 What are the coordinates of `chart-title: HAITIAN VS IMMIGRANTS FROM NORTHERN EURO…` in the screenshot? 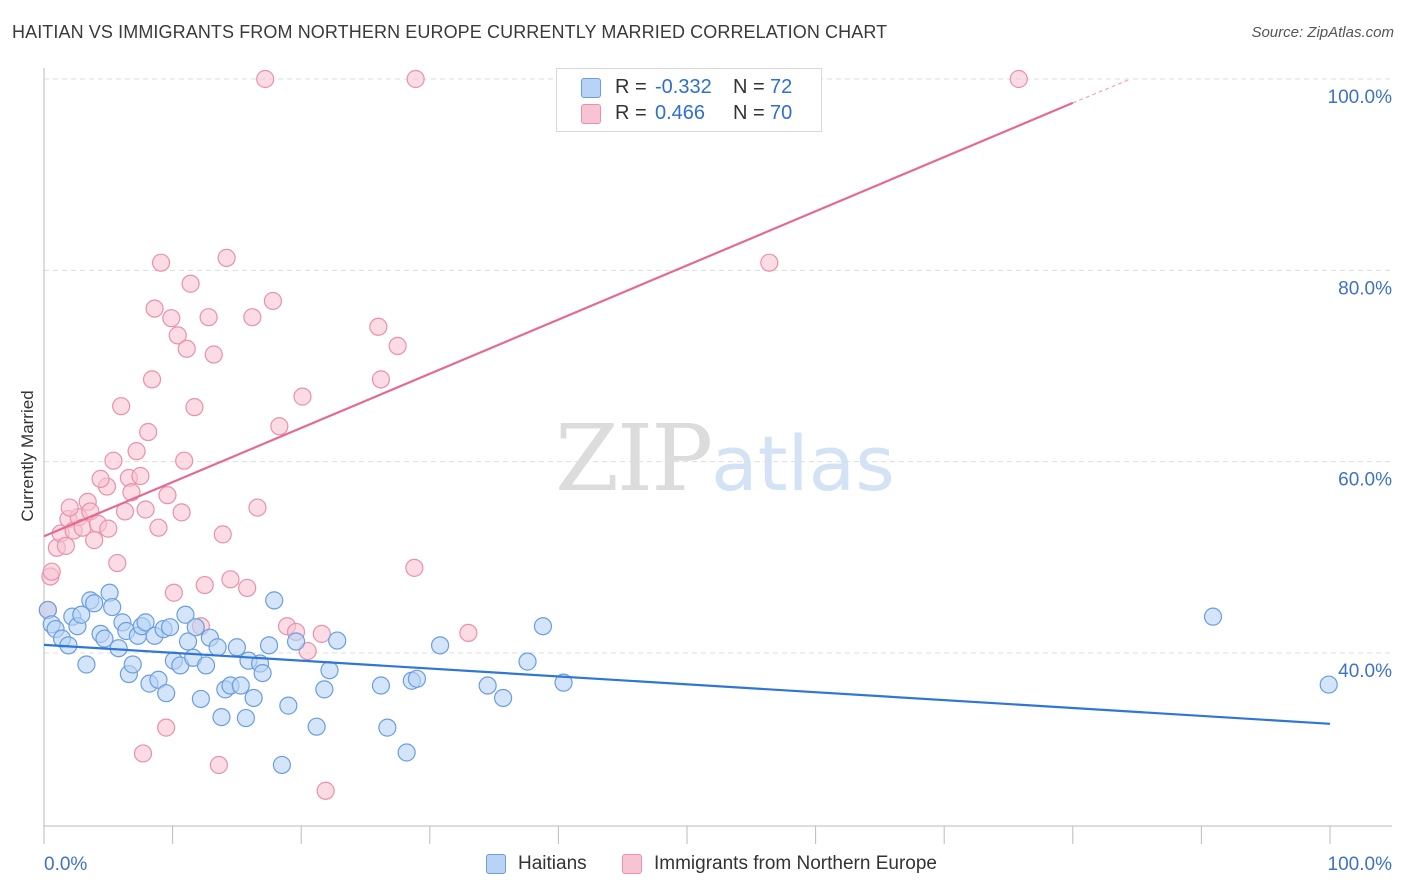 It's located at (450, 32).